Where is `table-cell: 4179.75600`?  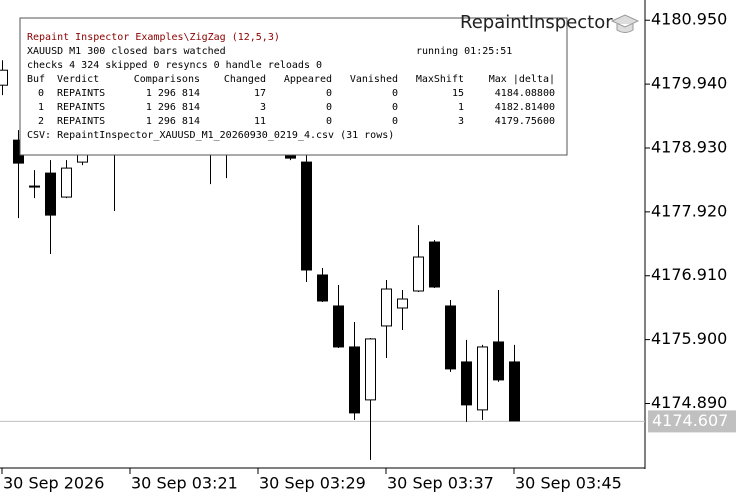
table-cell: 4179.75600 is located at coordinates (525, 121).